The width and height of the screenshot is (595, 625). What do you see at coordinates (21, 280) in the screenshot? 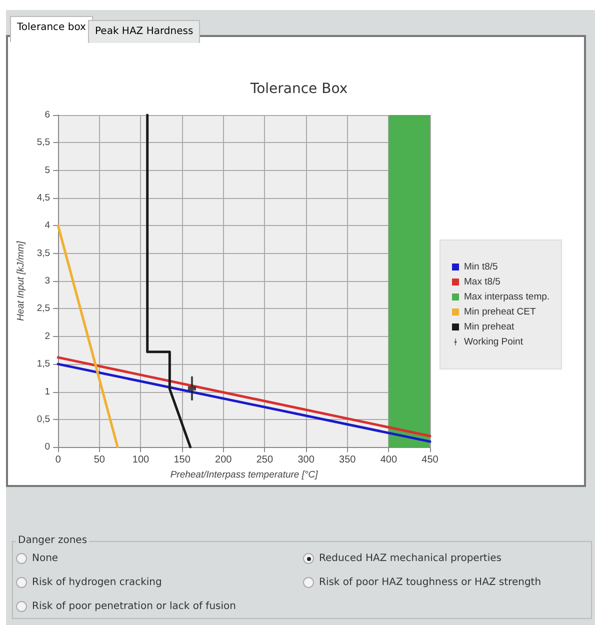
I see `y-axis-title: Heat Input [kJ/mm]` at bounding box center [21, 280].